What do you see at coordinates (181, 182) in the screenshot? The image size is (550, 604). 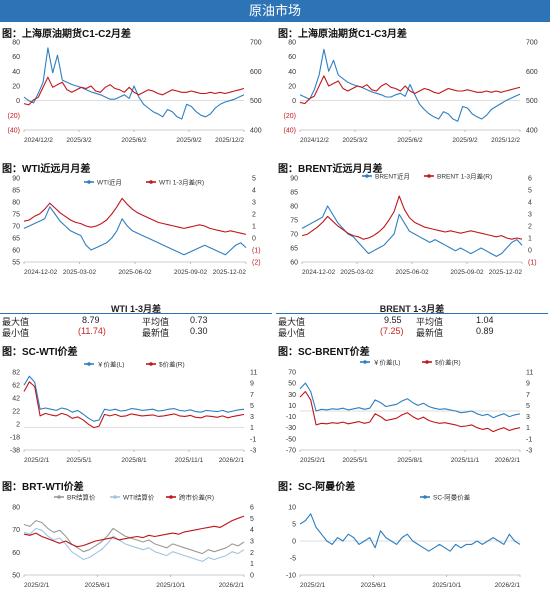 I see `legend-label: WTI 1-3月差(R)` at bounding box center [181, 182].